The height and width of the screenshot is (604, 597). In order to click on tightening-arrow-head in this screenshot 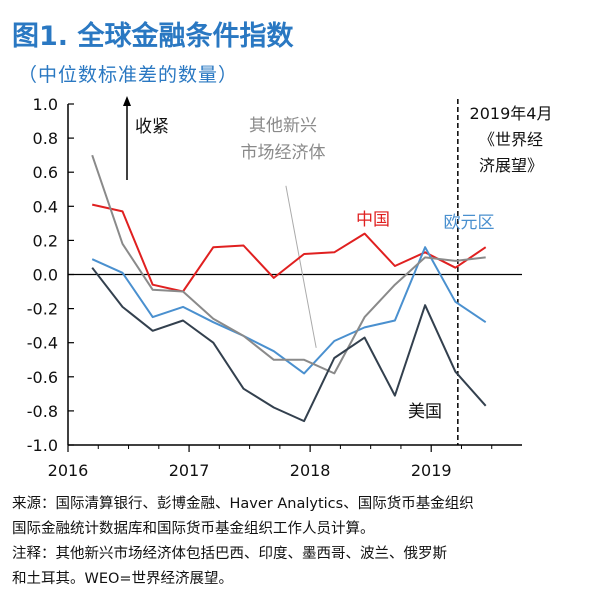, I will do `click(127, 101)`.